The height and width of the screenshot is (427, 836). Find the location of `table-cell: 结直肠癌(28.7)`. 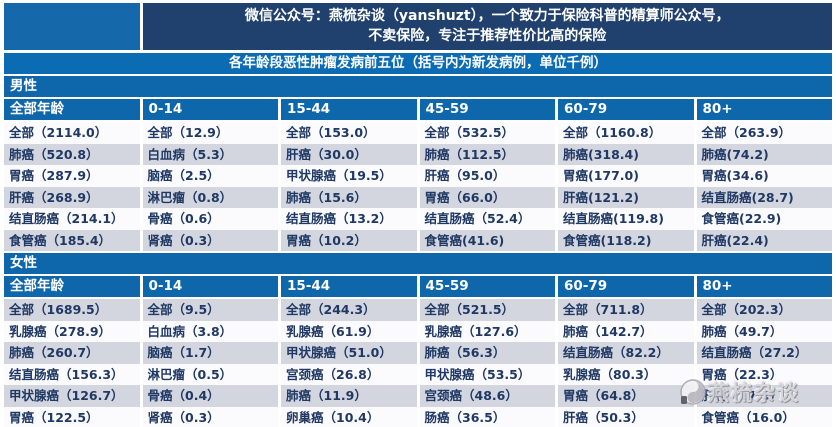

table-cell: 结直肠癌(28.7) is located at coordinates (764, 197).